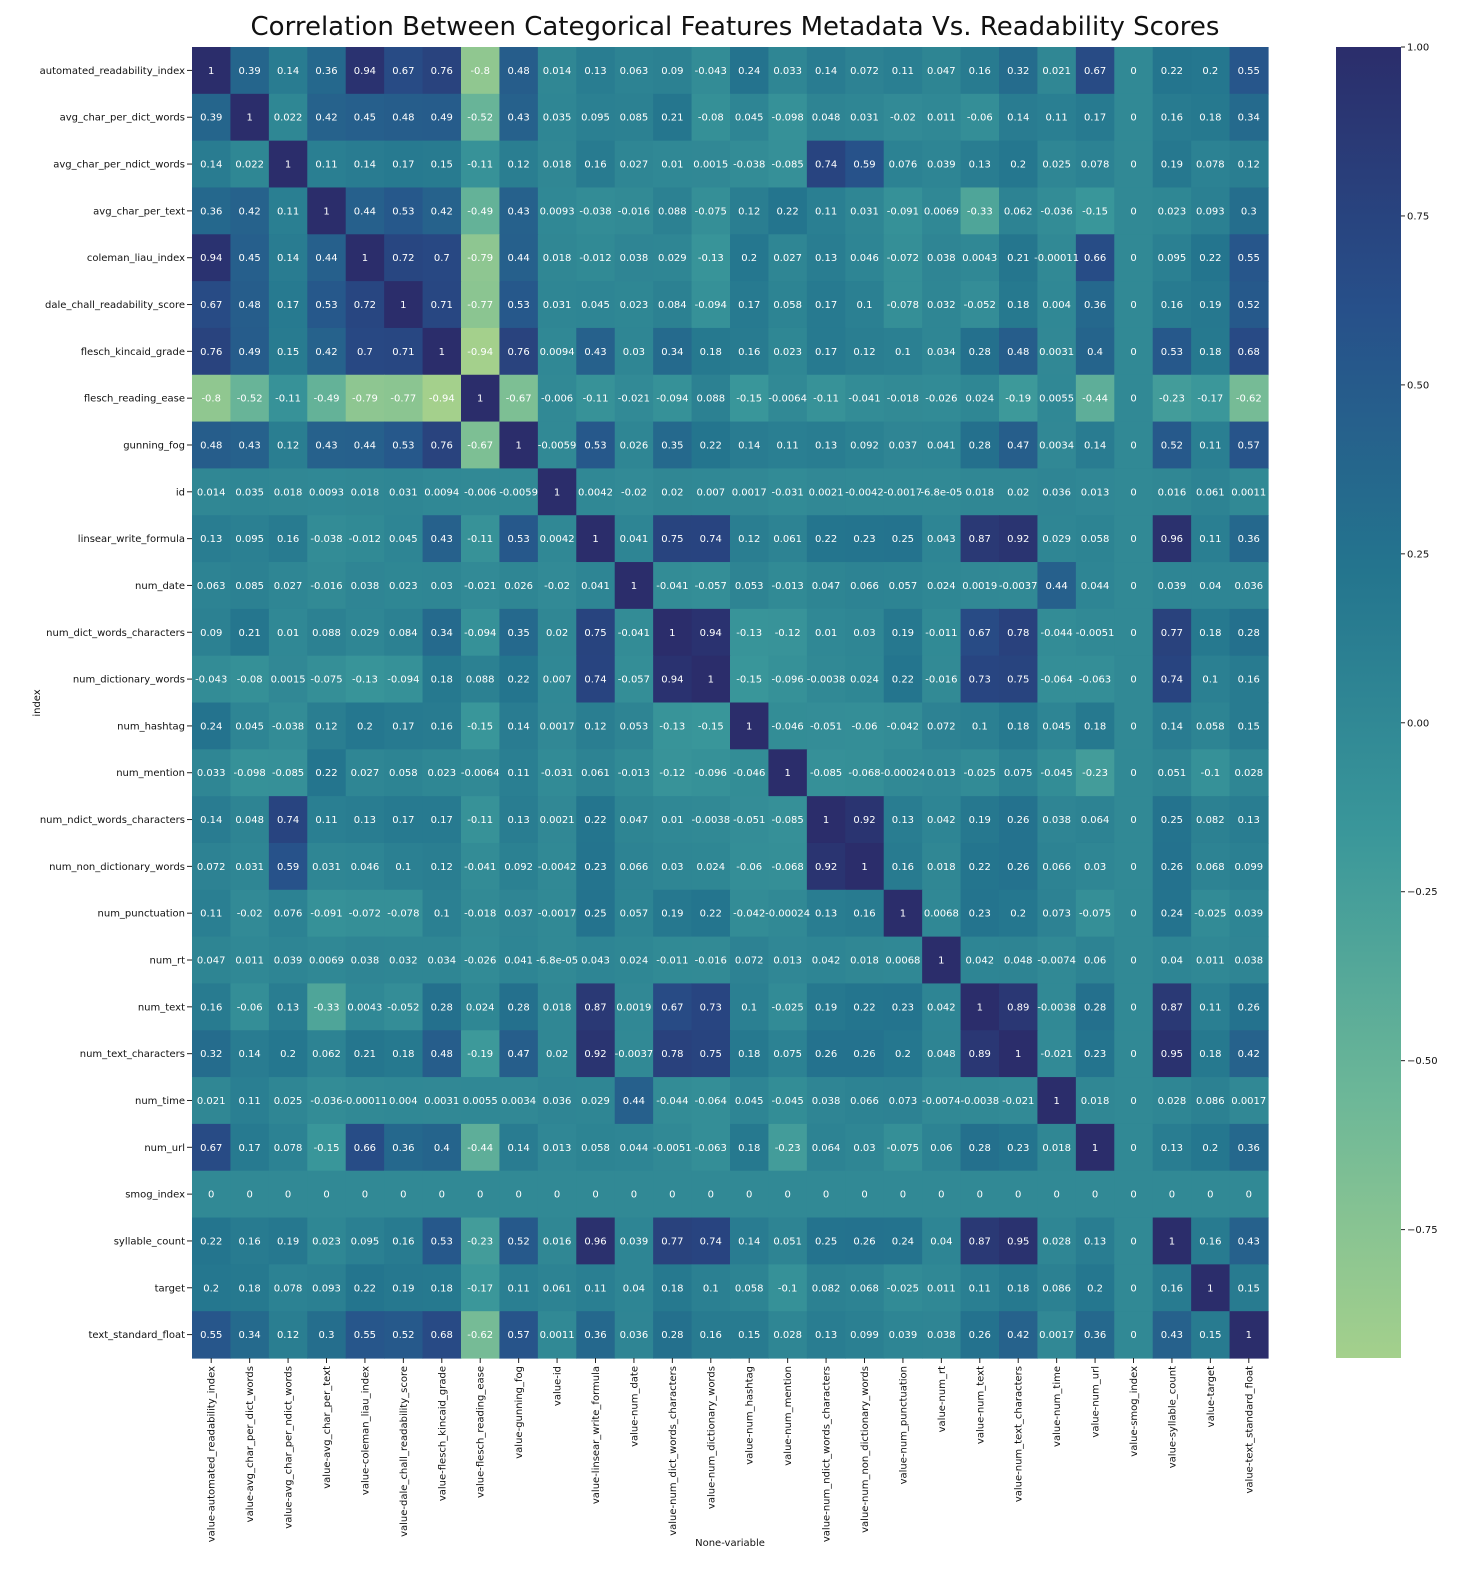 This screenshot has height=1569, width=1471. Describe the element at coordinates (749, 773) in the screenshot. I see `cell-value-label: -0.046` at that location.